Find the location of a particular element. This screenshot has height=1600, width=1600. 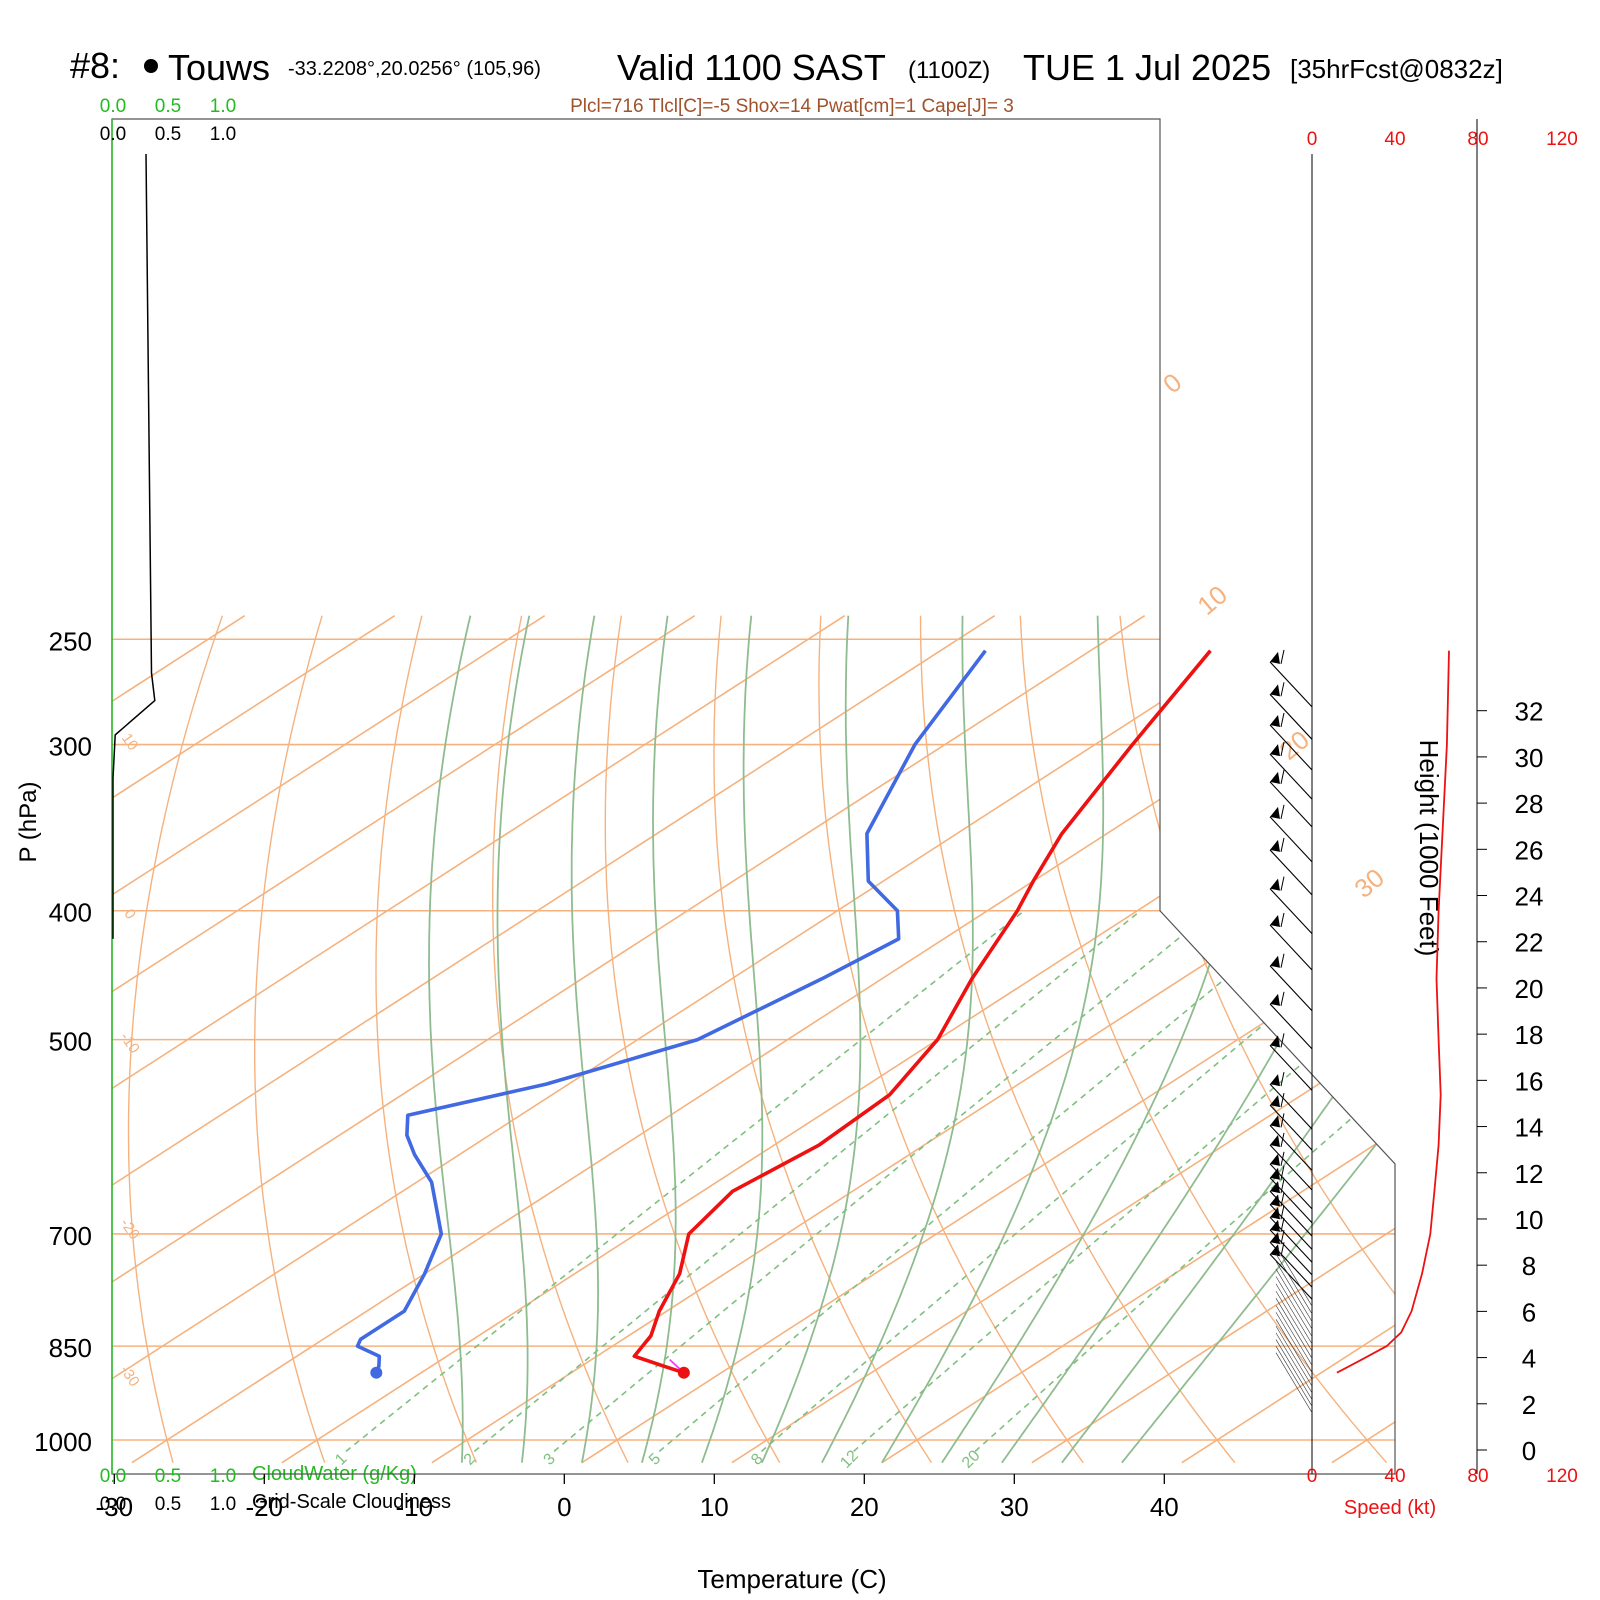

speed-bottom-tick: 0 is located at coordinates (1312, 1476).